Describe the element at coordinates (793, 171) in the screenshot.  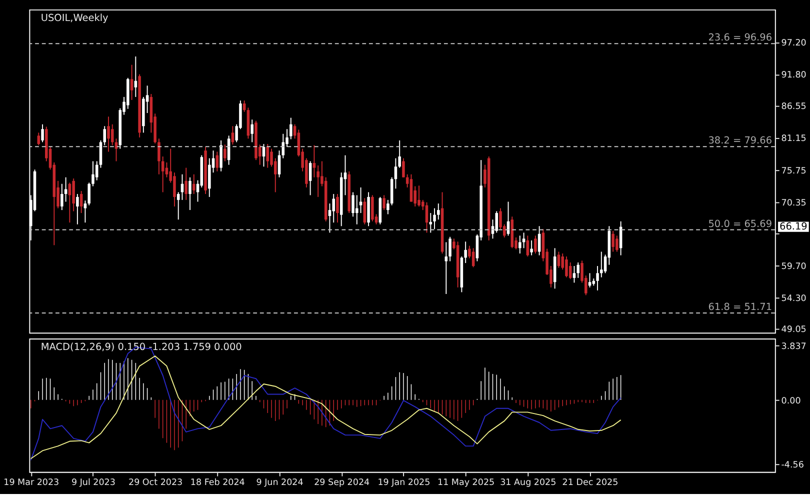
I see `y-tick-label: 75.75` at that location.